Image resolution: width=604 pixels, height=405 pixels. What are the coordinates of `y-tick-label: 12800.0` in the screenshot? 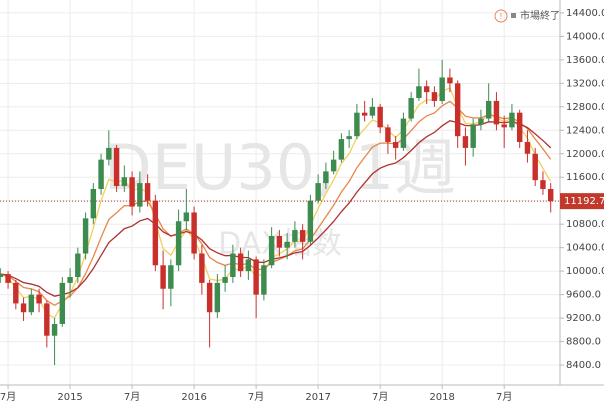 It's located at (585, 107).